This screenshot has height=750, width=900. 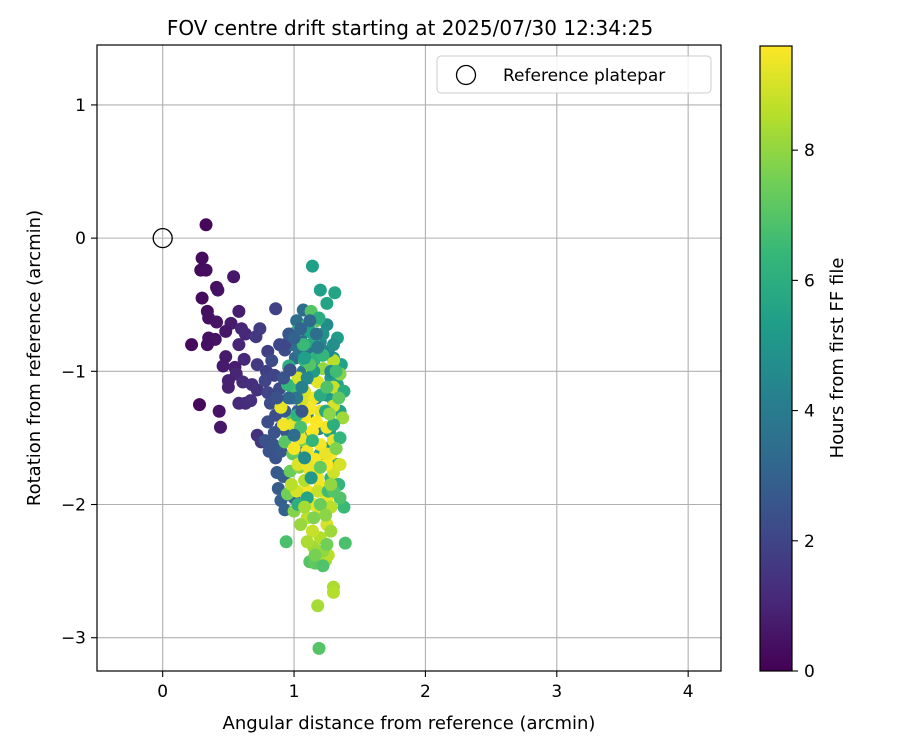 What do you see at coordinates (466, 75) in the screenshot?
I see `legend-marker-icon` at bounding box center [466, 75].